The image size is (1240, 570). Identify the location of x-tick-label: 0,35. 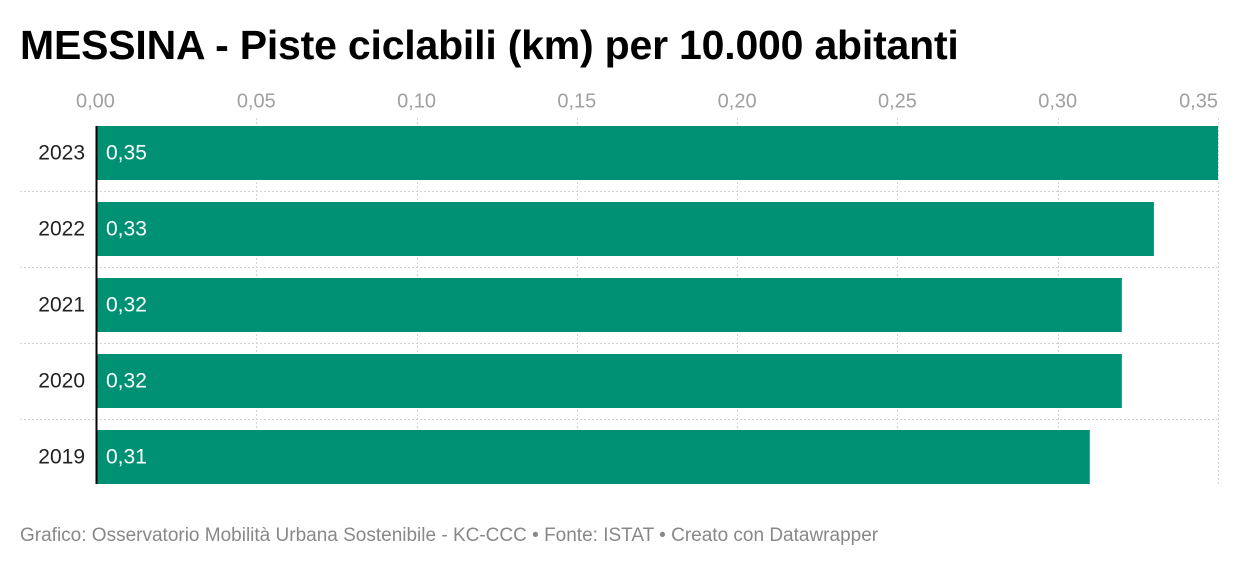
(1198, 101).